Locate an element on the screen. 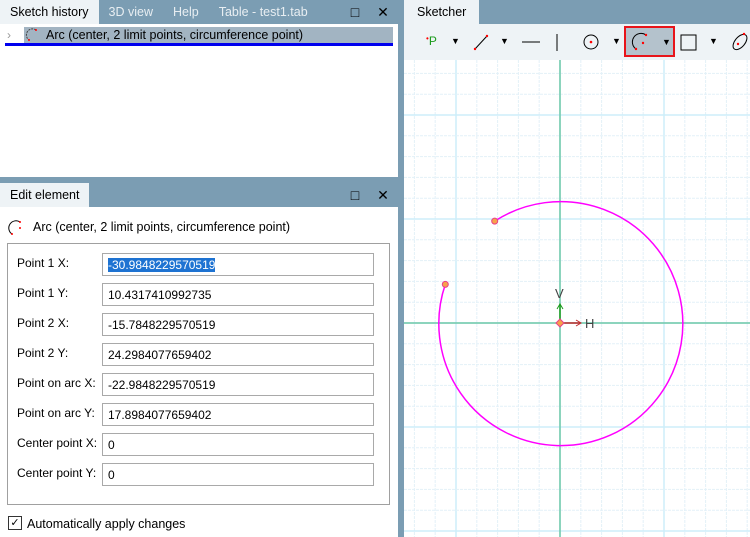 The image size is (750, 537). h-axis-label: H is located at coordinates (589, 323).